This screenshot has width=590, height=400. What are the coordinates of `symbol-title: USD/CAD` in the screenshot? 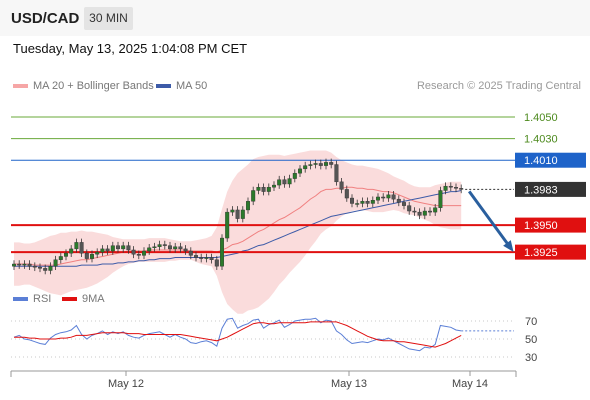 It's located at (45, 18).